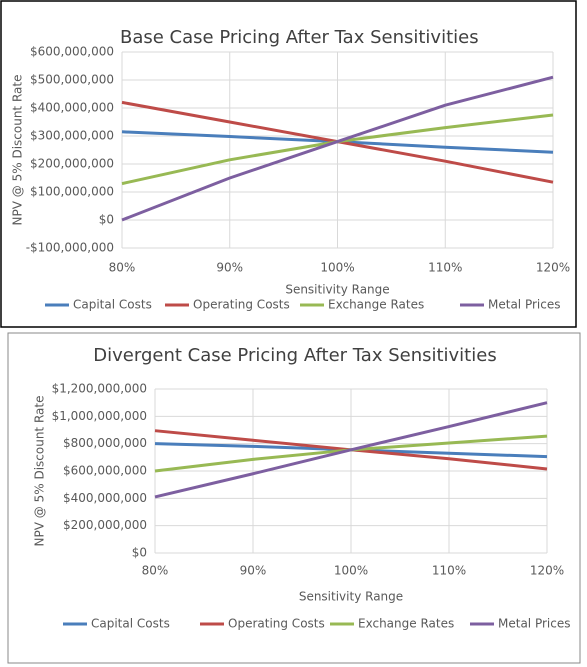  What do you see at coordinates (70, 248) in the screenshot?
I see `y-tick-label: -$100,000,000` at bounding box center [70, 248].